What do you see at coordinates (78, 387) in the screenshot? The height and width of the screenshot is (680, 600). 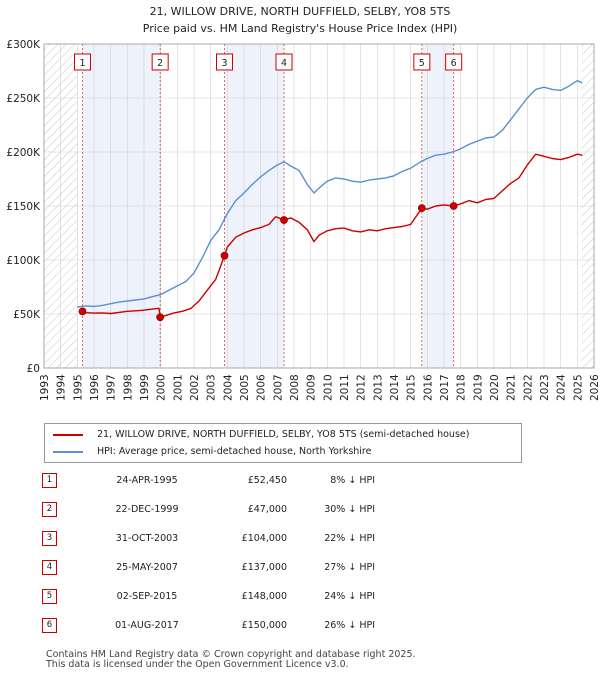 I see `x-tick-label: 1995` at bounding box center [78, 387].